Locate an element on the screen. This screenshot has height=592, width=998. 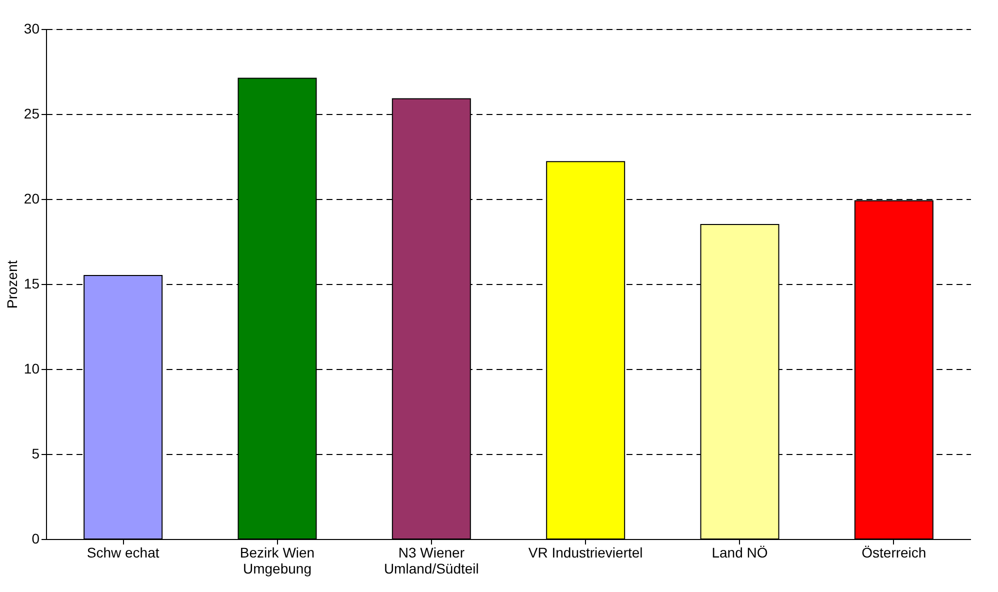
x-tick-label: VR Industrieviertel is located at coordinates (585, 552).